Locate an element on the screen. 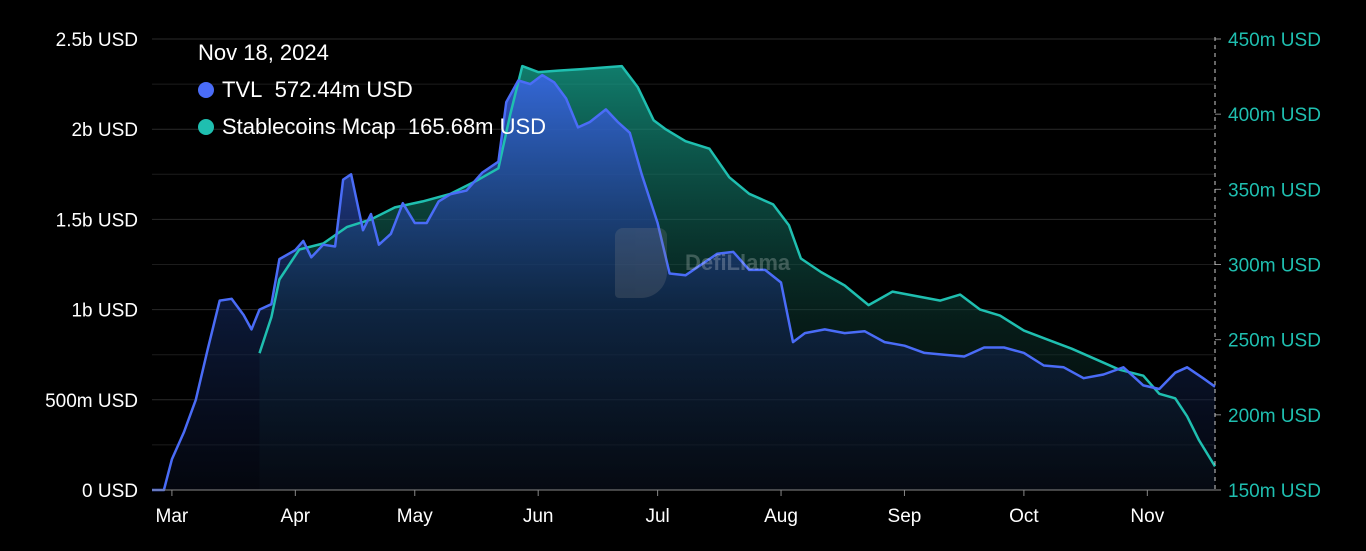 Image resolution: width=1366 pixels, height=551 pixels. stablecoins-dot-icon is located at coordinates (206, 126).